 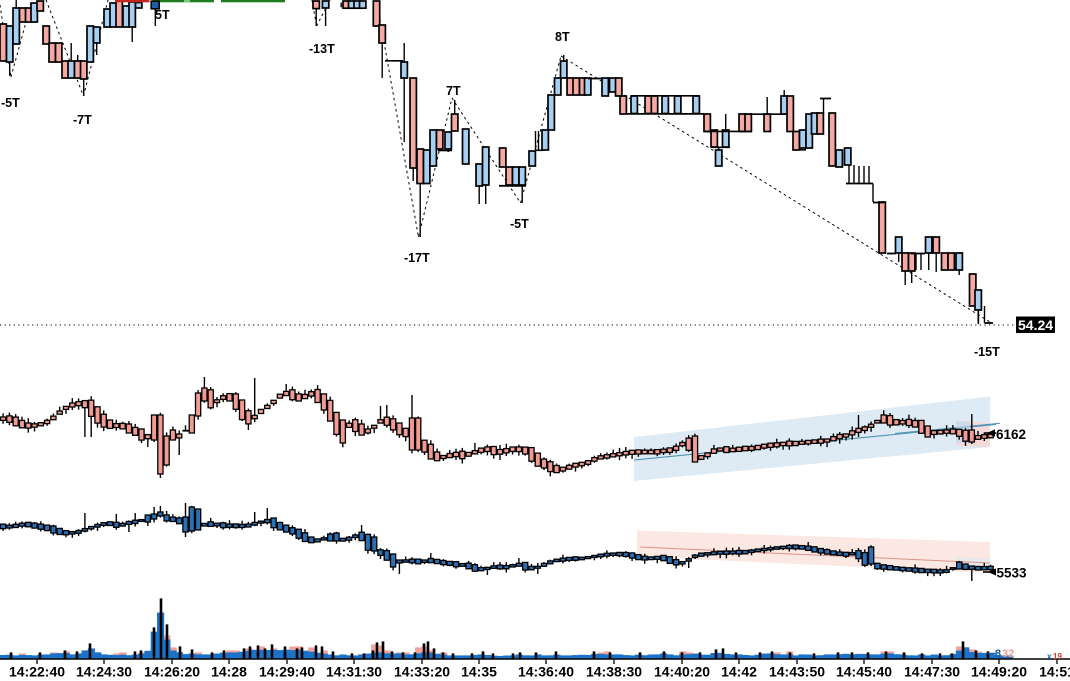 What do you see at coordinates (864, 672) in the screenshot?
I see `svg-text: 14:45:40` at bounding box center [864, 672].